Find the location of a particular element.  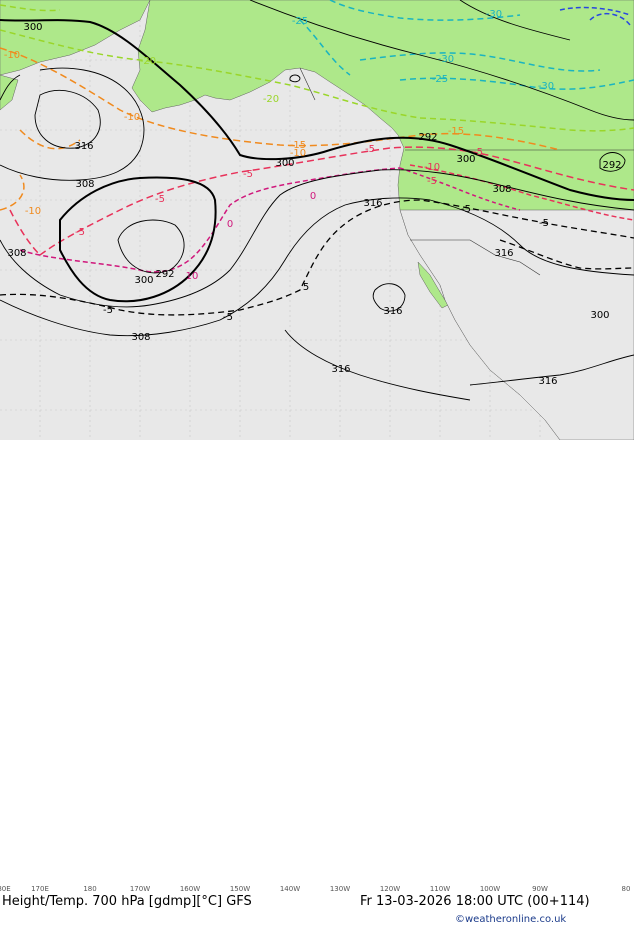

longitude-label: 140W is located at coordinates (290, 889).